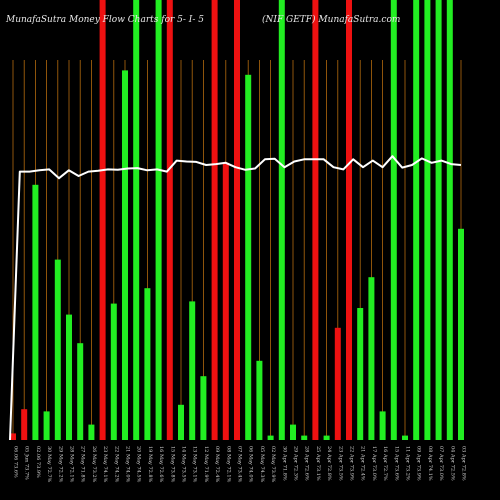 The height and width of the screenshot is (500, 500). I want to click on x-tick-label: 12 May 71.9%, so click(206, 464).